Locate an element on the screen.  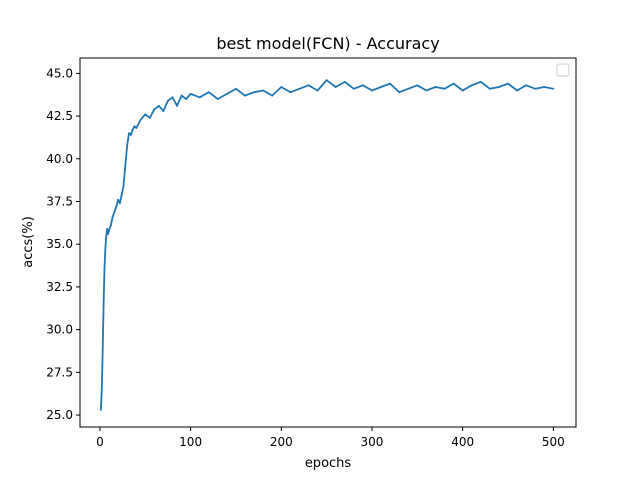
chart-title: best model(FCN) - Accuracy is located at coordinates (327, 43).